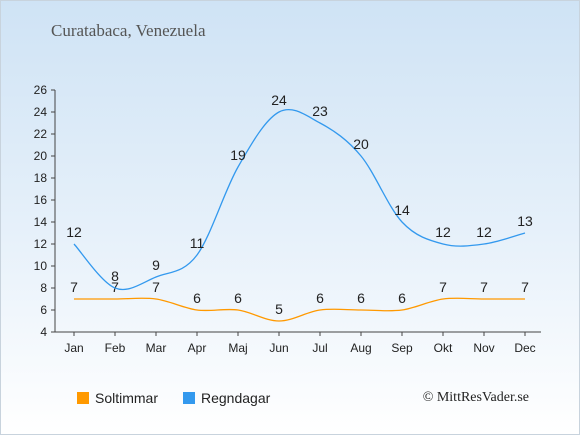 The height and width of the screenshot is (435, 580). I want to click on y-tick-label: 10, so click(41, 266).